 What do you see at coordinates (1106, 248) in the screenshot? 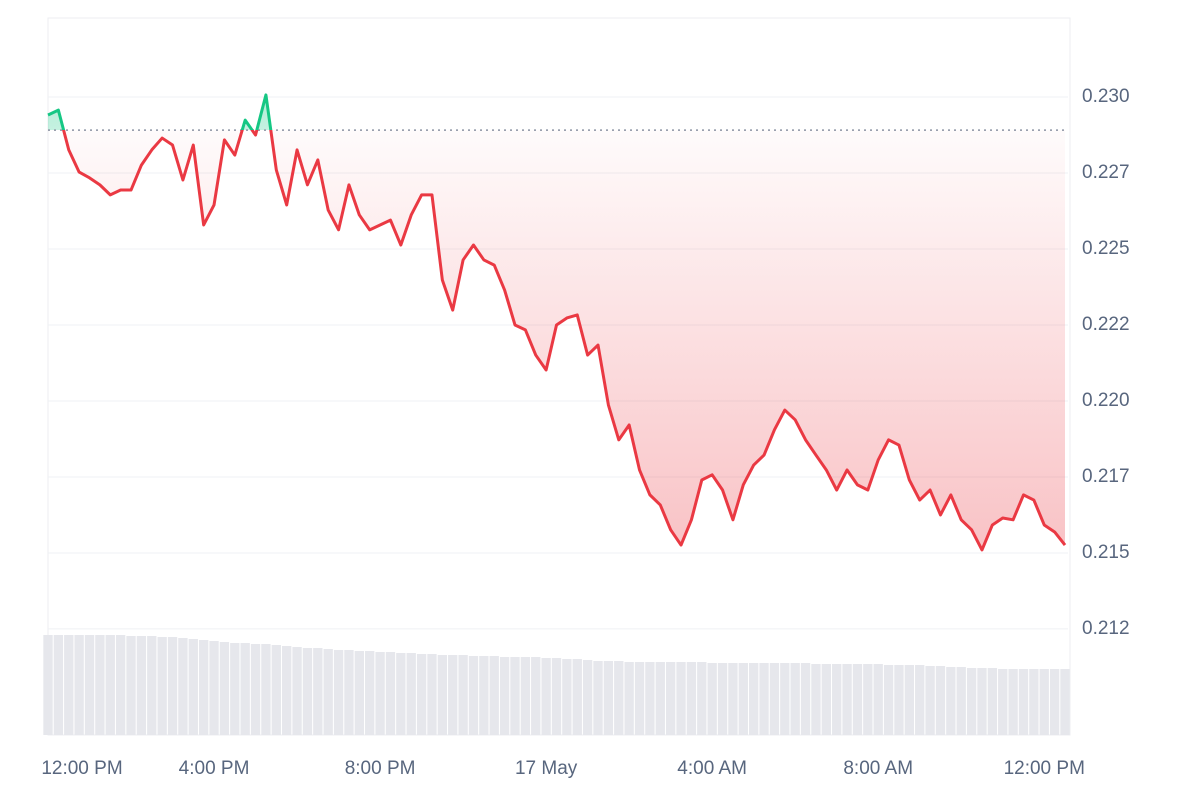
I see `y-tick-label: 0.225` at bounding box center [1106, 248].